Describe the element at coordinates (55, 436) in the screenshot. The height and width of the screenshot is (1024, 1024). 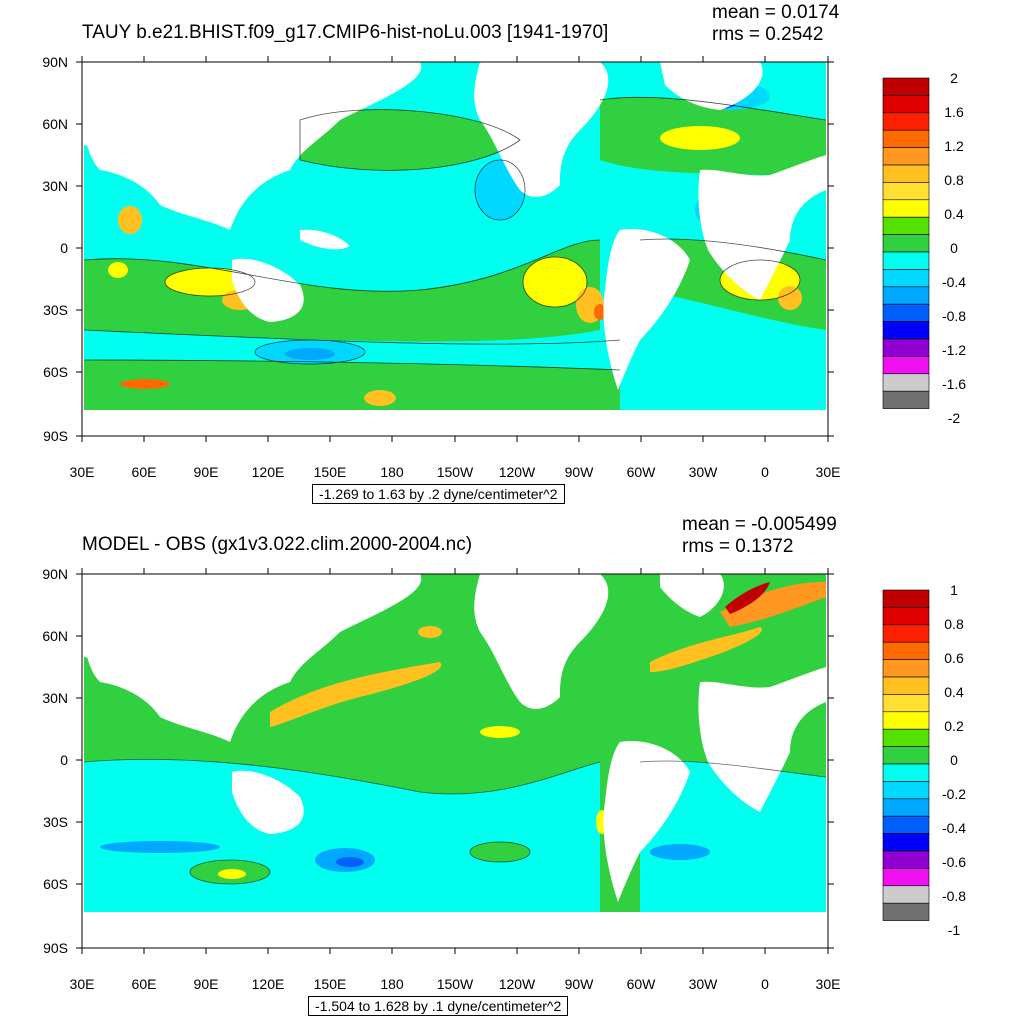
I see `lat-label: 90S` at that location.